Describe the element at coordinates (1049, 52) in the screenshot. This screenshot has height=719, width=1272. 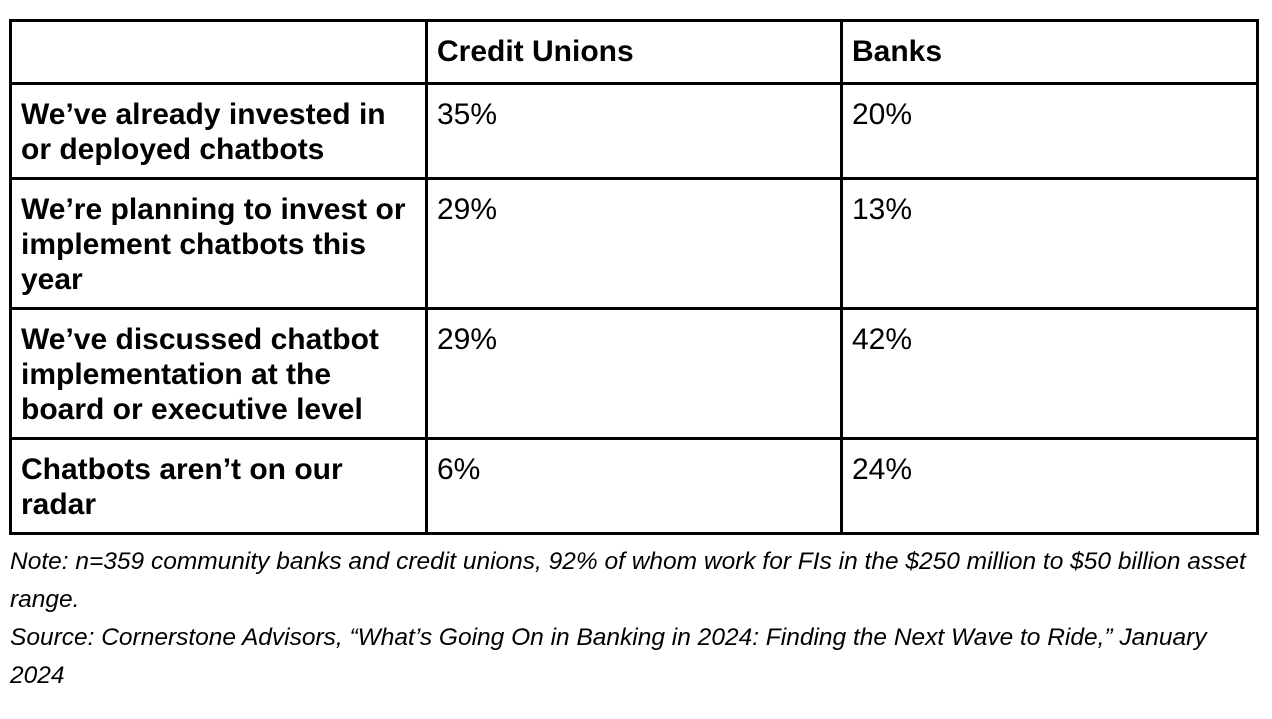
I see `column-header-banks: Banks` at that location.